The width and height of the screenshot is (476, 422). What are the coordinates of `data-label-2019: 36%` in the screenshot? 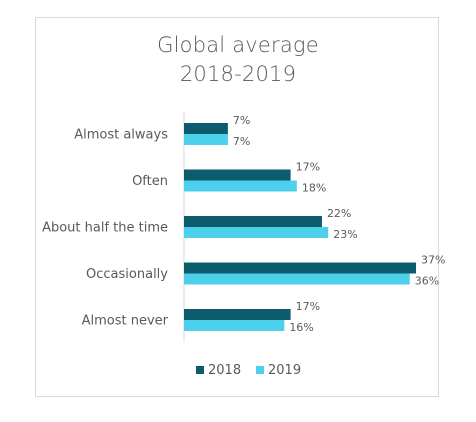 It's located at (427, 281).